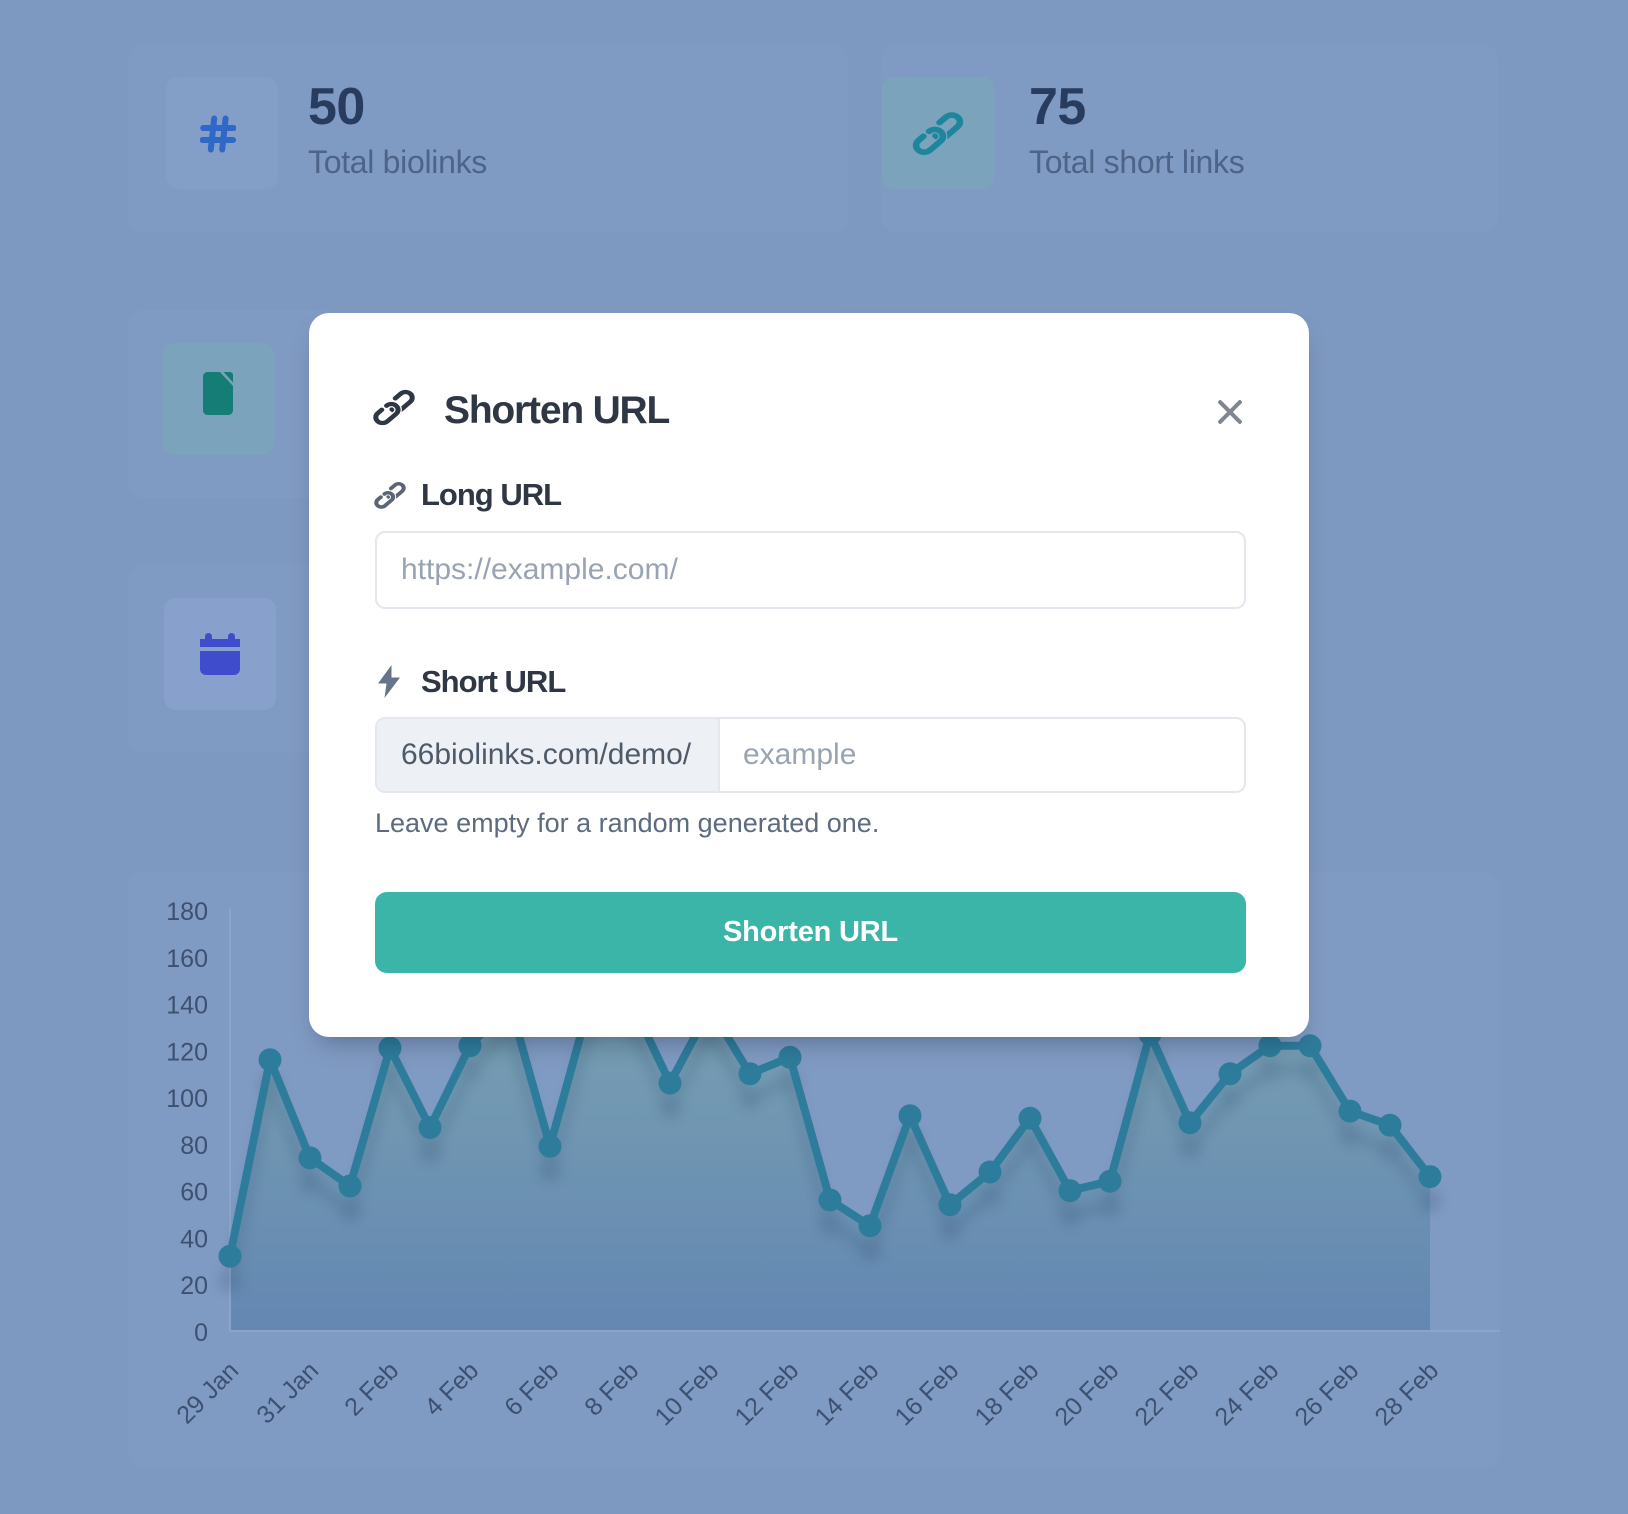  I want to click on svg-text: 26 Feb, so click(1326, 1393).